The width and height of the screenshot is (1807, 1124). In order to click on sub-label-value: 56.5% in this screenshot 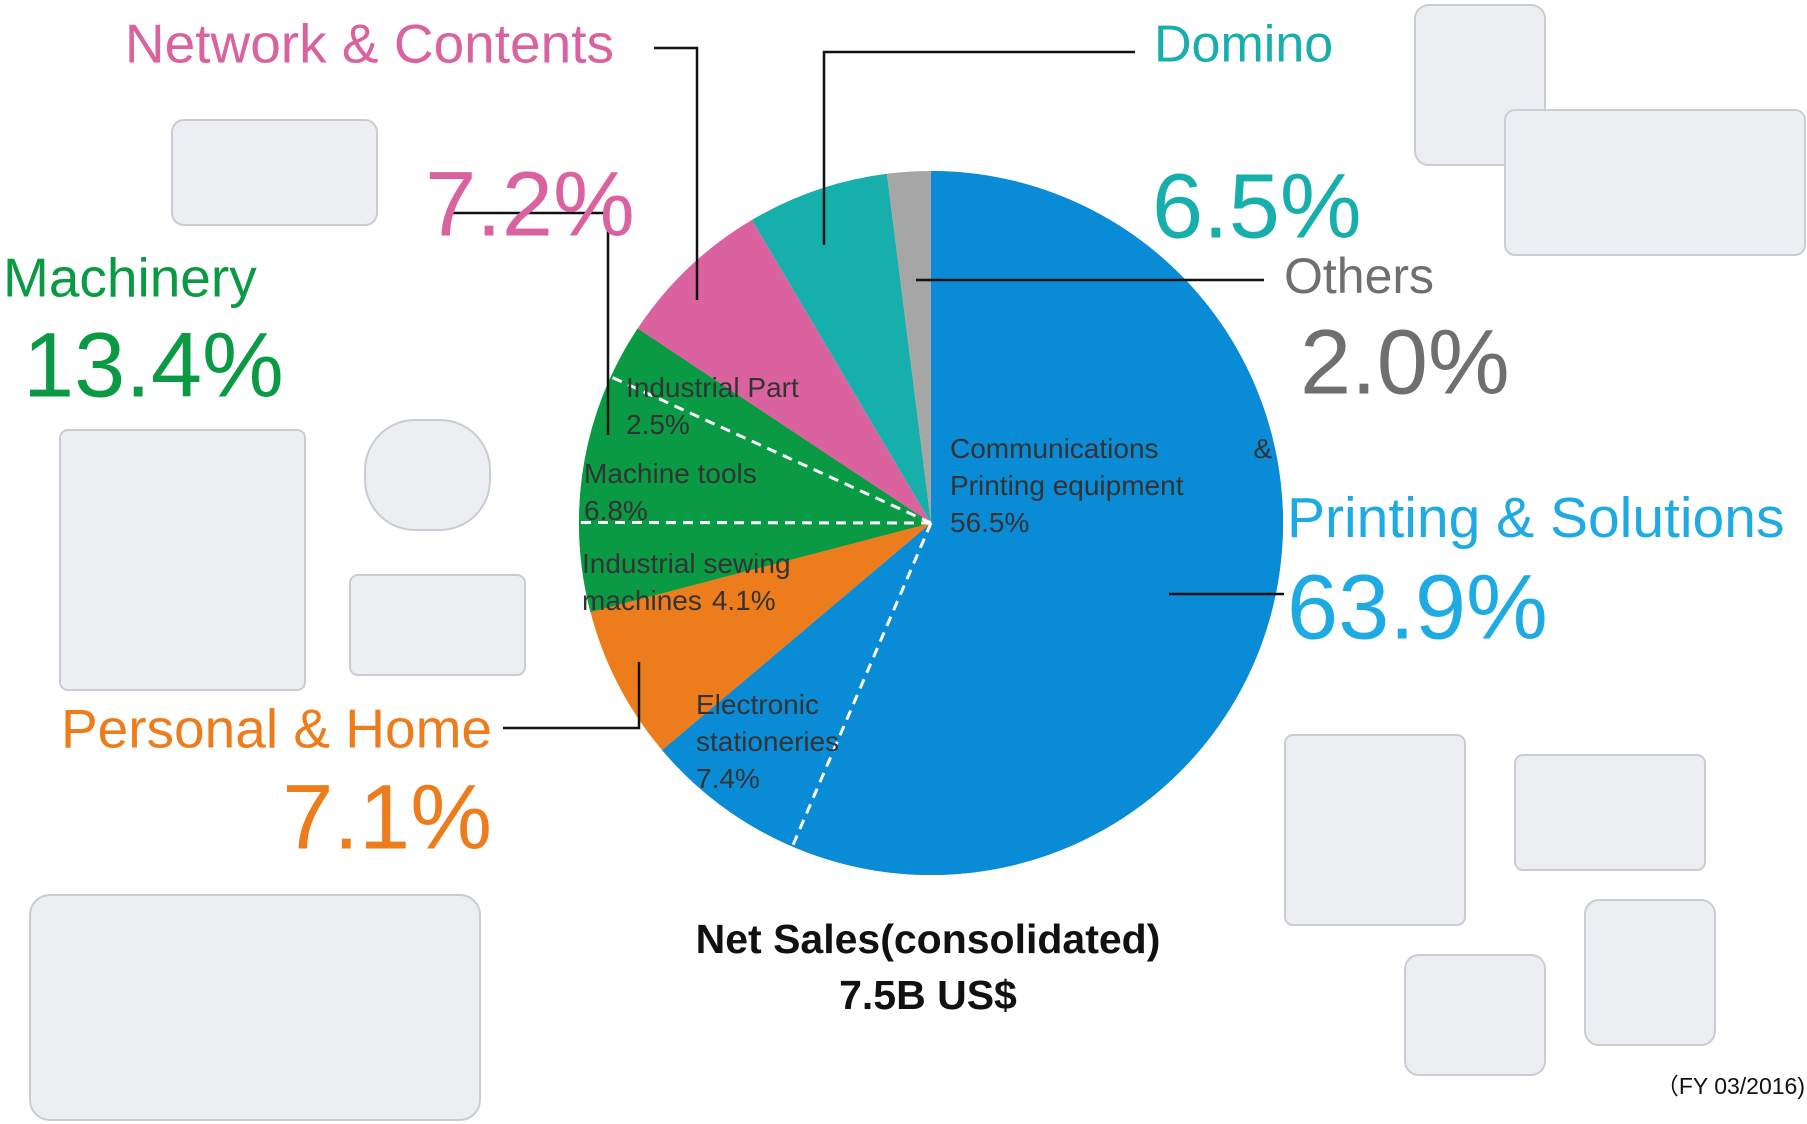, I will do `click(990, 522)`.